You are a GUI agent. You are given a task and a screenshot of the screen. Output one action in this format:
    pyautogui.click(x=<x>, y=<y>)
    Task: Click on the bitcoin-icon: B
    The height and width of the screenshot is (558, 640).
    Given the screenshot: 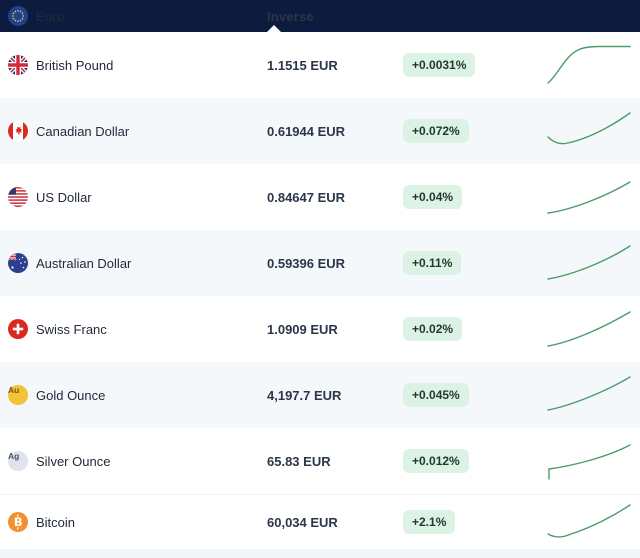 What is the action you would take?
    pyautogui.click(x=22, y=522)
    